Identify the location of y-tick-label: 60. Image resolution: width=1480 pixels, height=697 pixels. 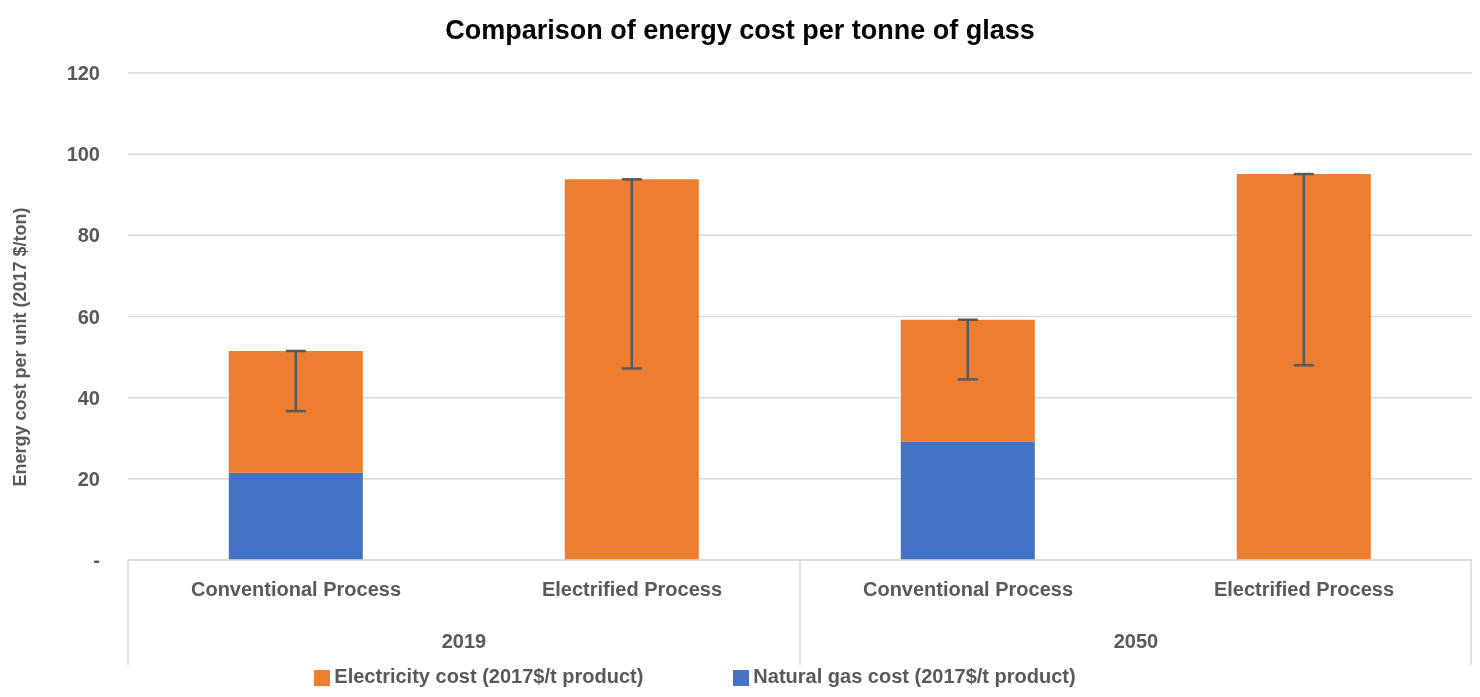
(88, 316).